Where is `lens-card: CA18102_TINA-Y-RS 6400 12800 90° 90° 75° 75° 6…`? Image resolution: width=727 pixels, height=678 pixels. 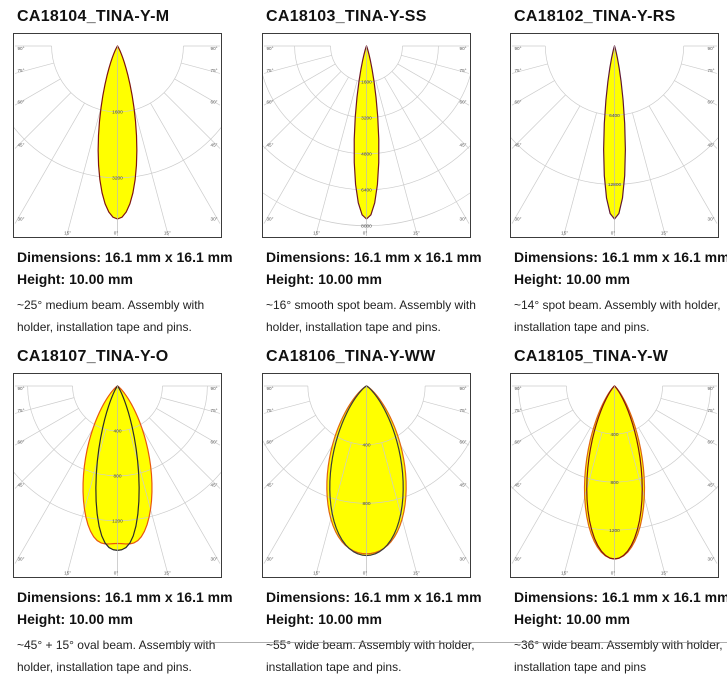
lens-card: CA18102_TINA-Y-RS 6400 12800 90° 90° 75° 75° 6… is located at coordinates (618, 173).